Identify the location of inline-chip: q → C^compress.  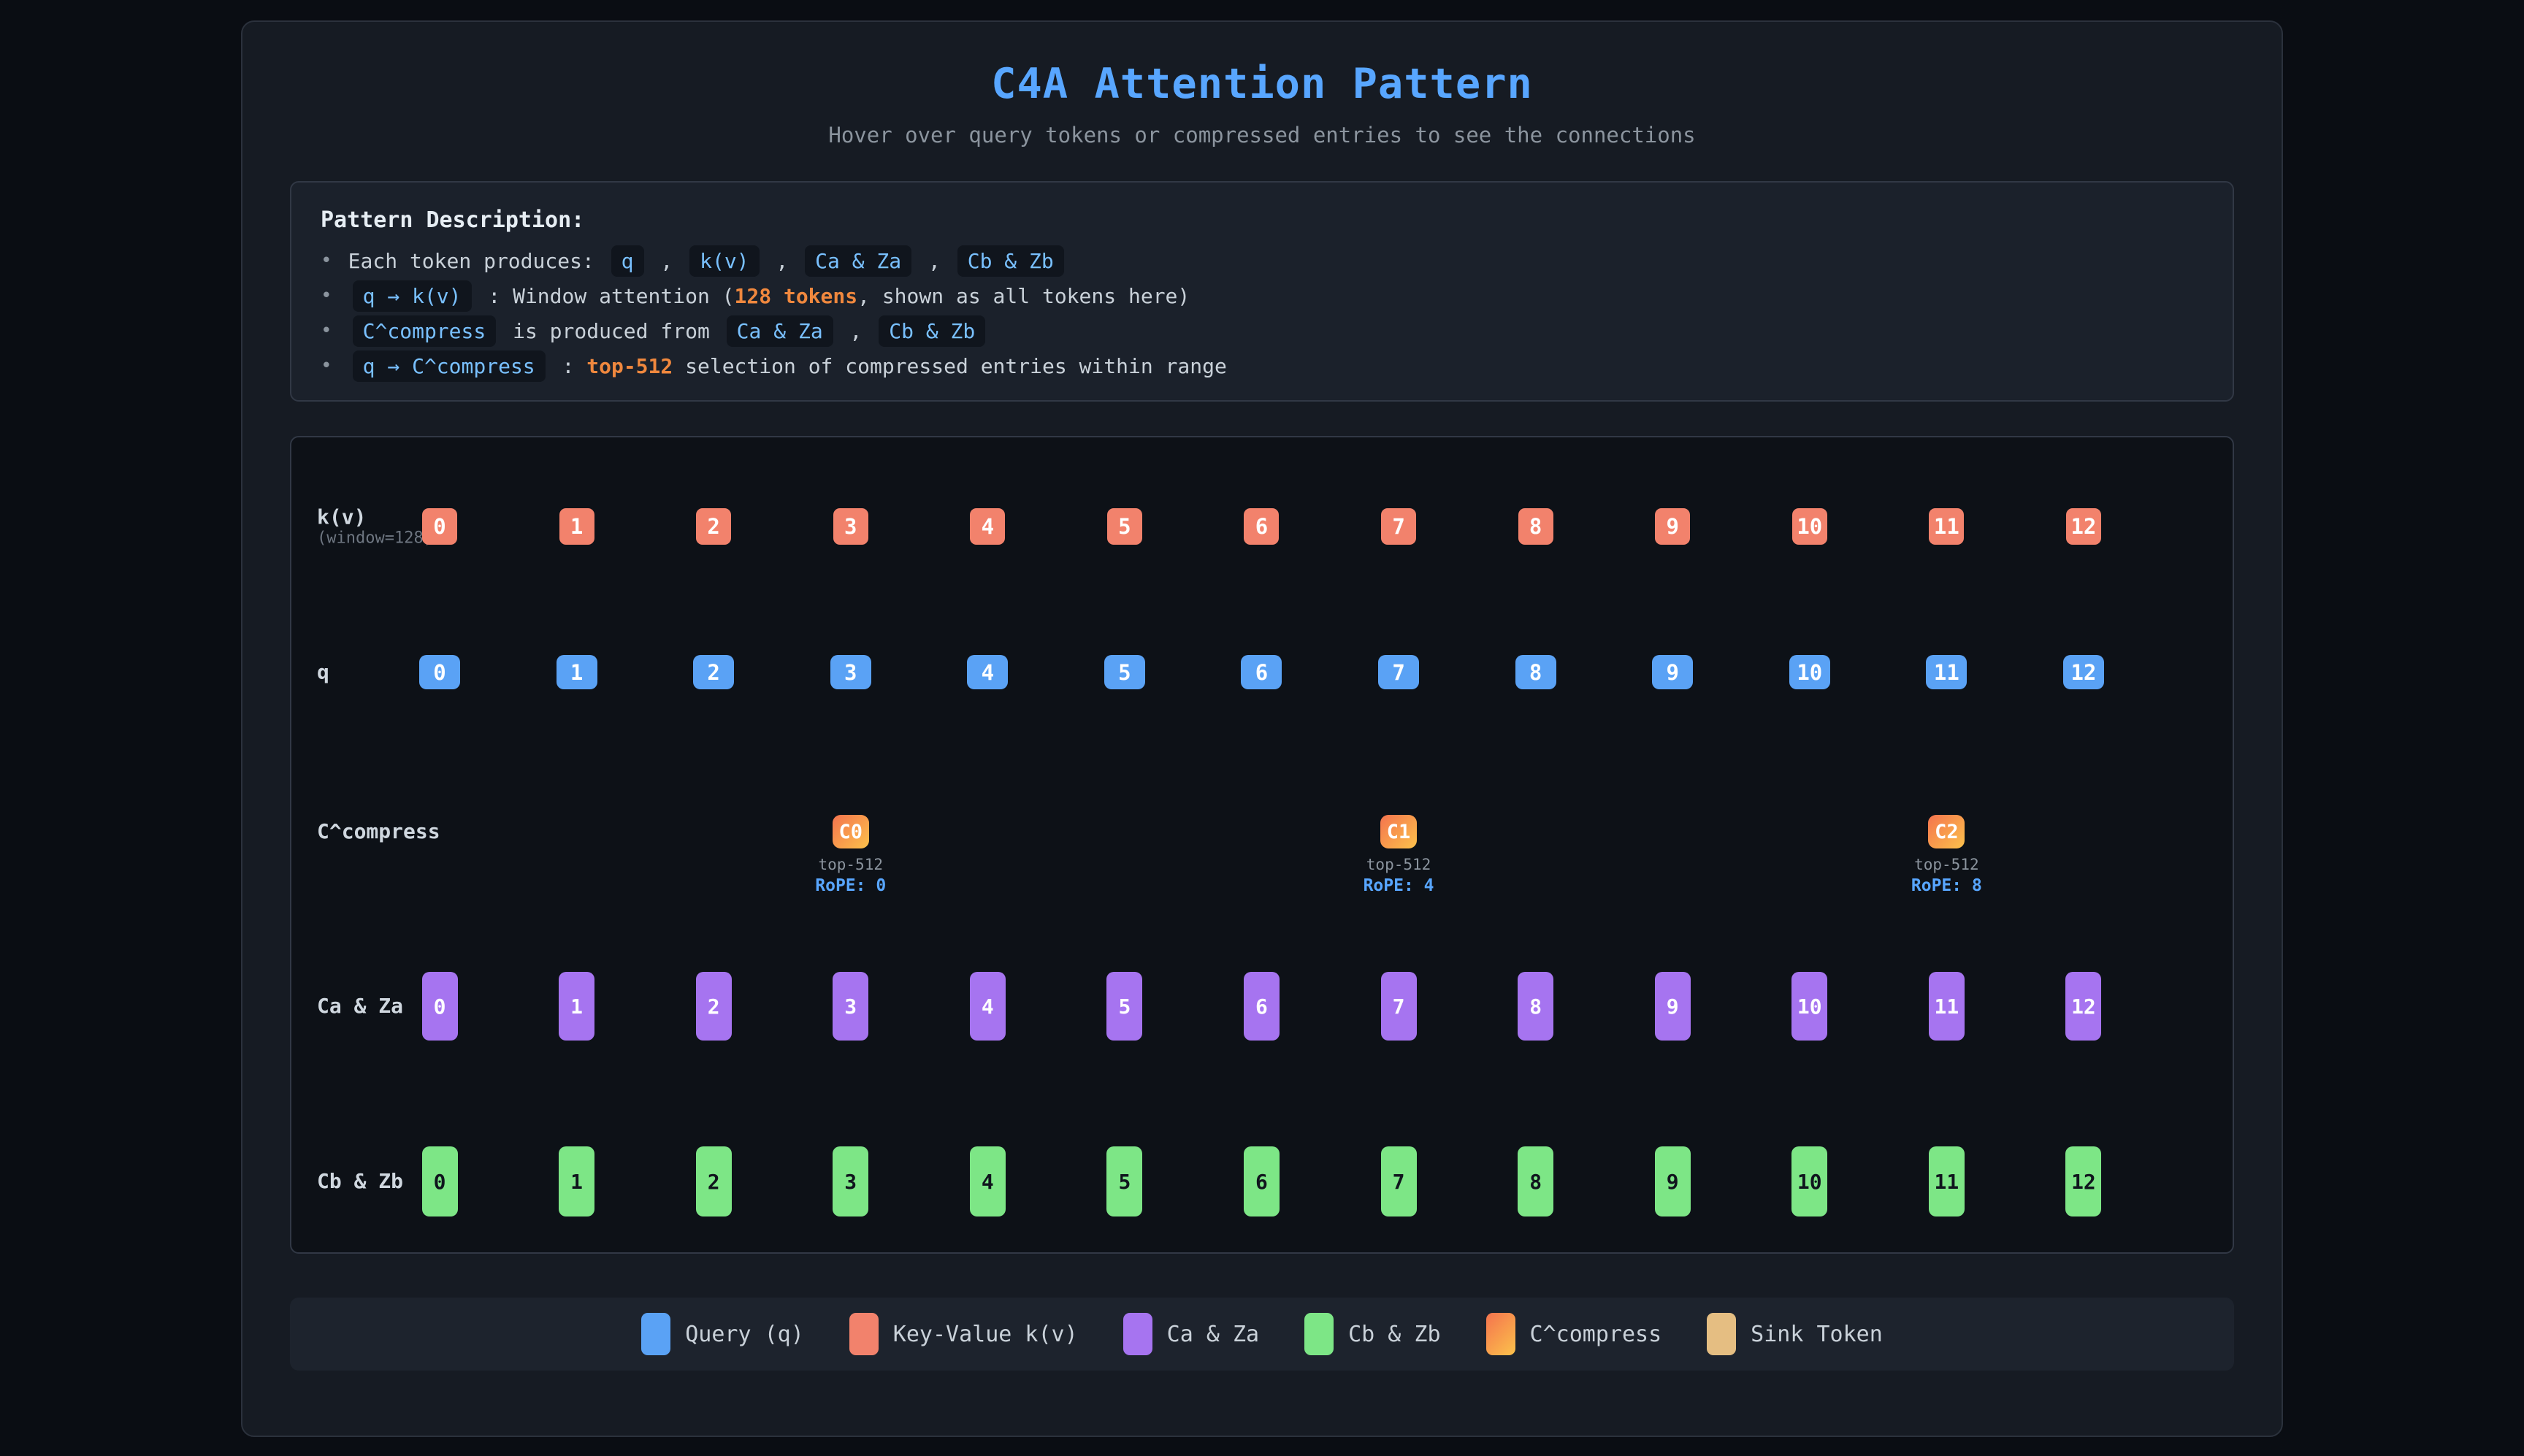
(449, 366).